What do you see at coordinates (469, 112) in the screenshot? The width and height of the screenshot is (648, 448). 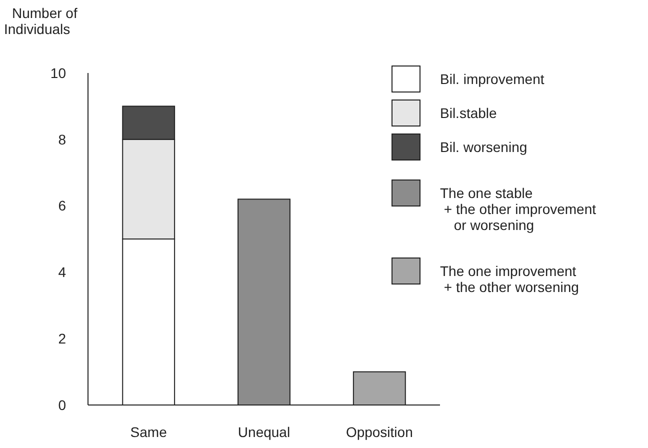 I see `legend-label: Bil.stable` at bounding box center [469, 112].